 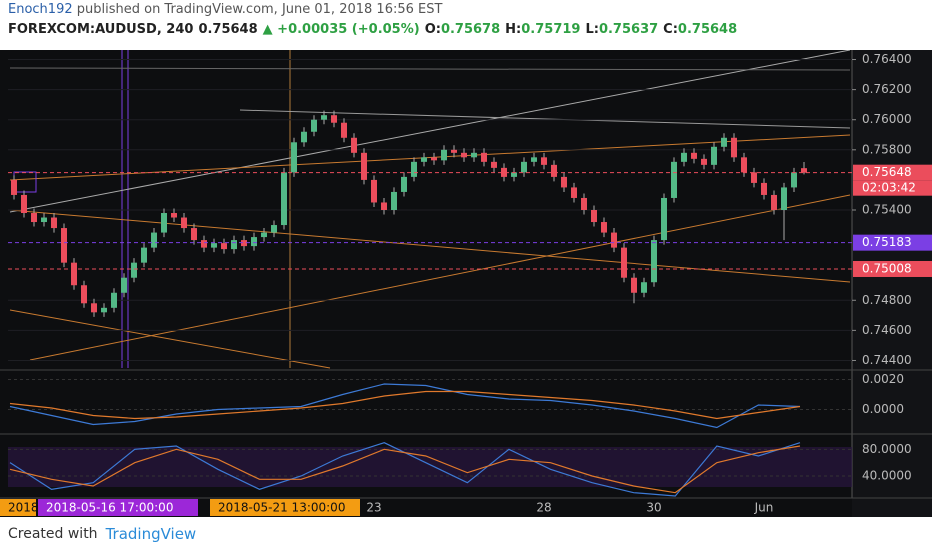 What do you see at coordinates (53, 533) in the screenshot?
I see `created: Created with` at bounding box center [53, 533].